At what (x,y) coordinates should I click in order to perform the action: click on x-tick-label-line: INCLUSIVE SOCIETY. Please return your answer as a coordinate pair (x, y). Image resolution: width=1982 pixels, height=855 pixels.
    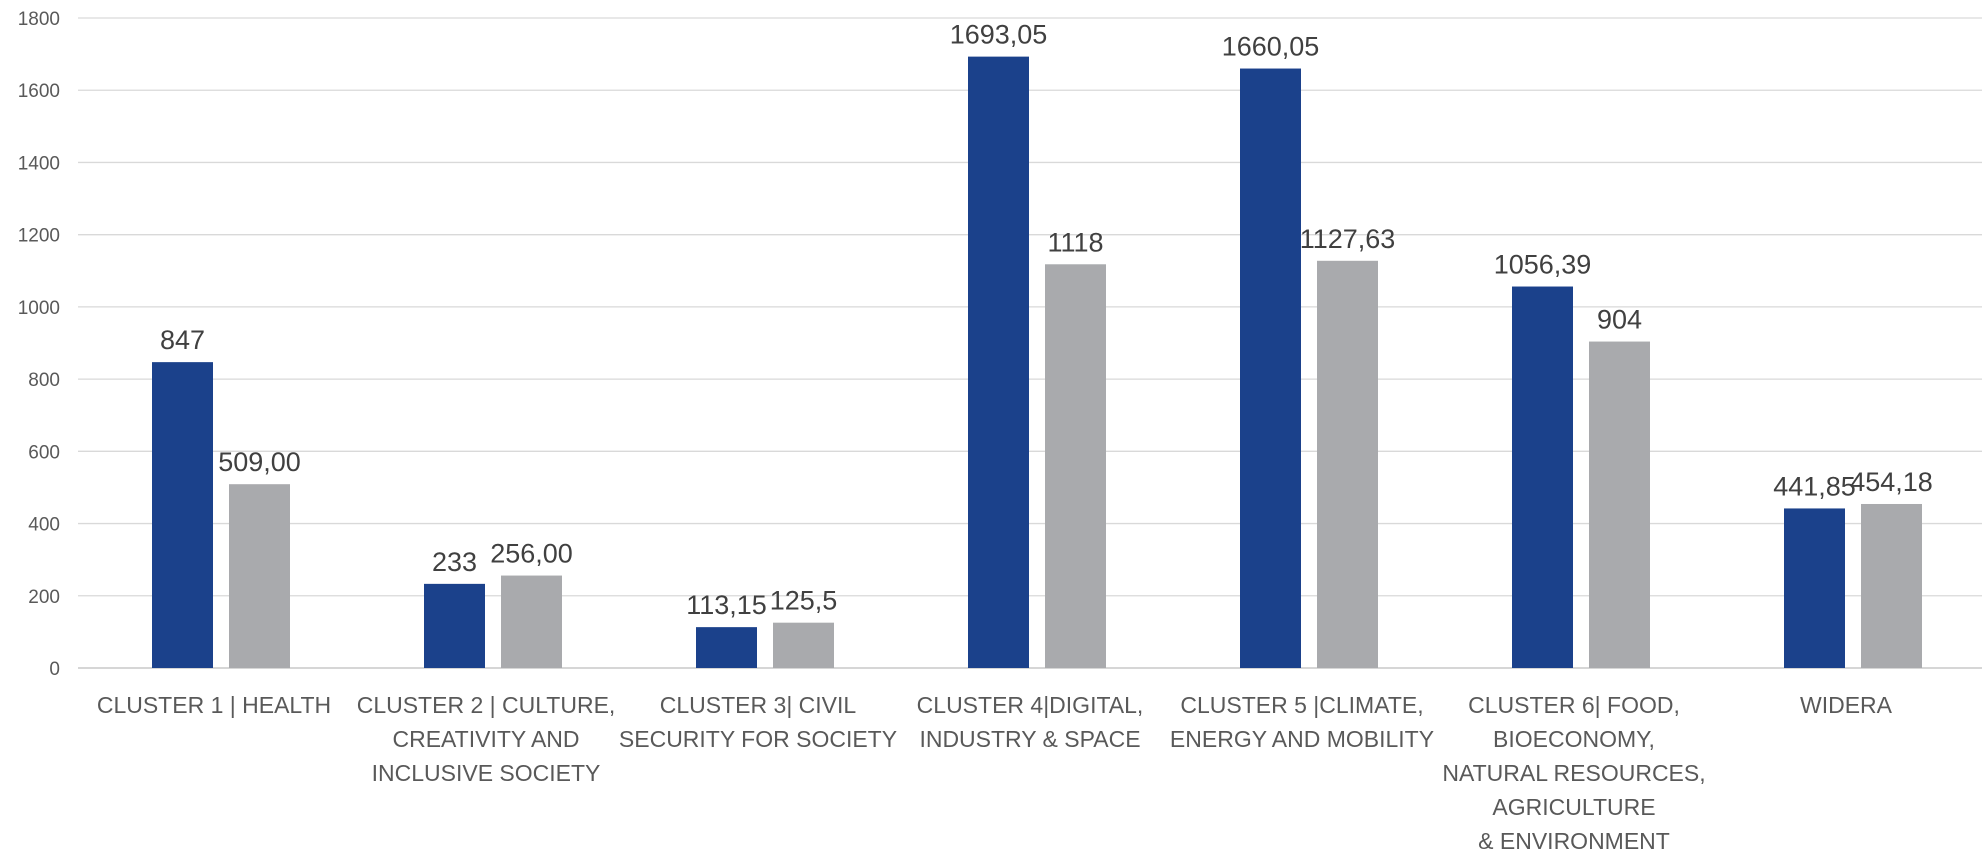
    Looking at the image, I should click on (486, 773).